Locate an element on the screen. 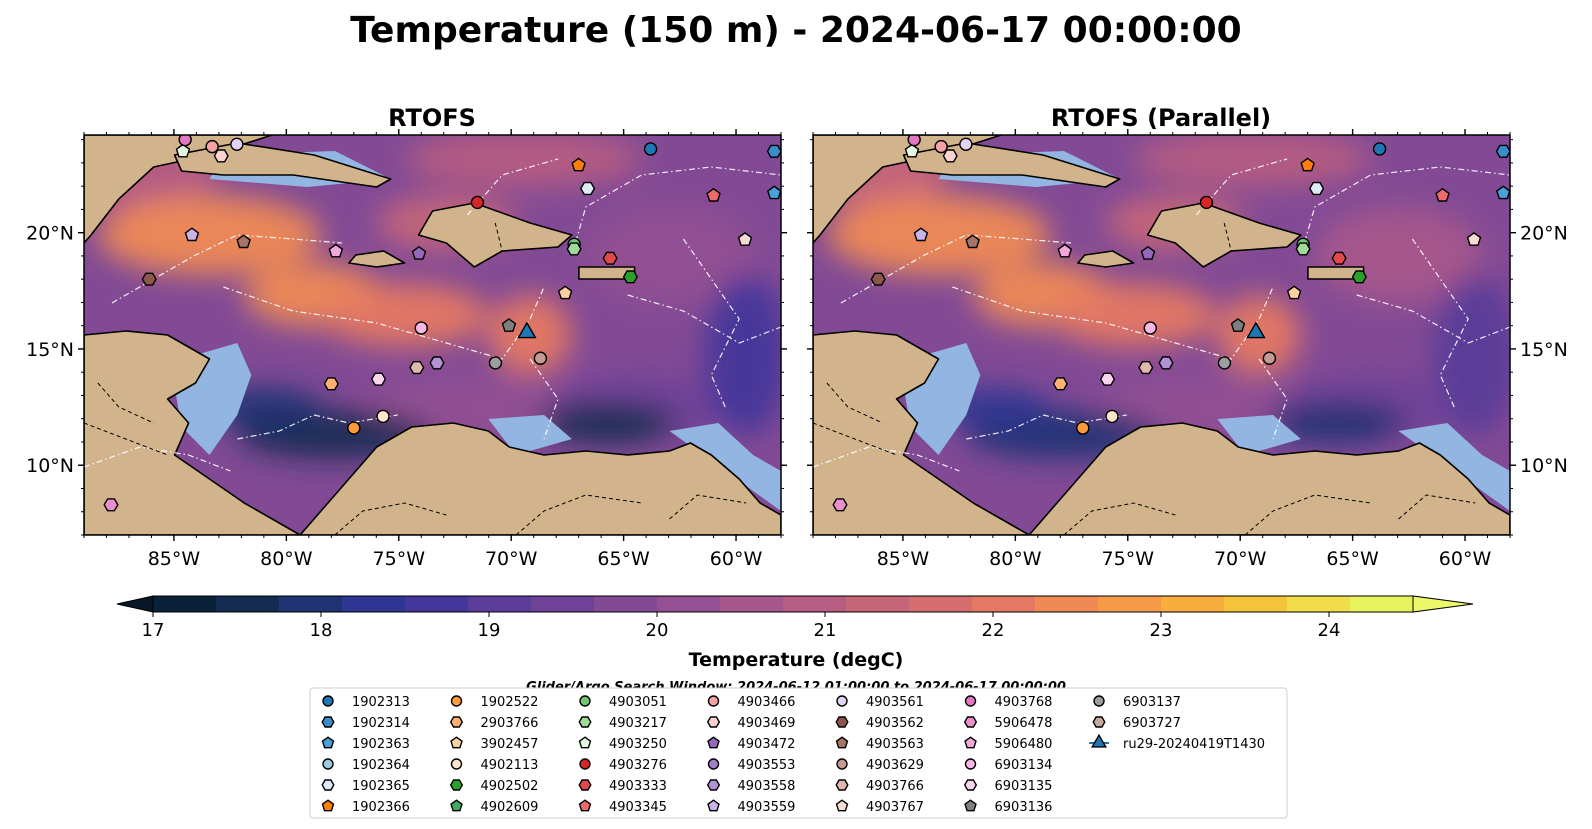  legend-item: 1902313 is located at coordinates (366, 702).